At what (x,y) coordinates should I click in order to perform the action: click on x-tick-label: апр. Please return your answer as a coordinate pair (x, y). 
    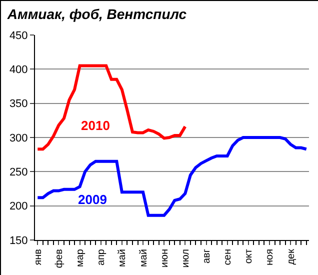
    Looking at the image, I should click on (102, 257).